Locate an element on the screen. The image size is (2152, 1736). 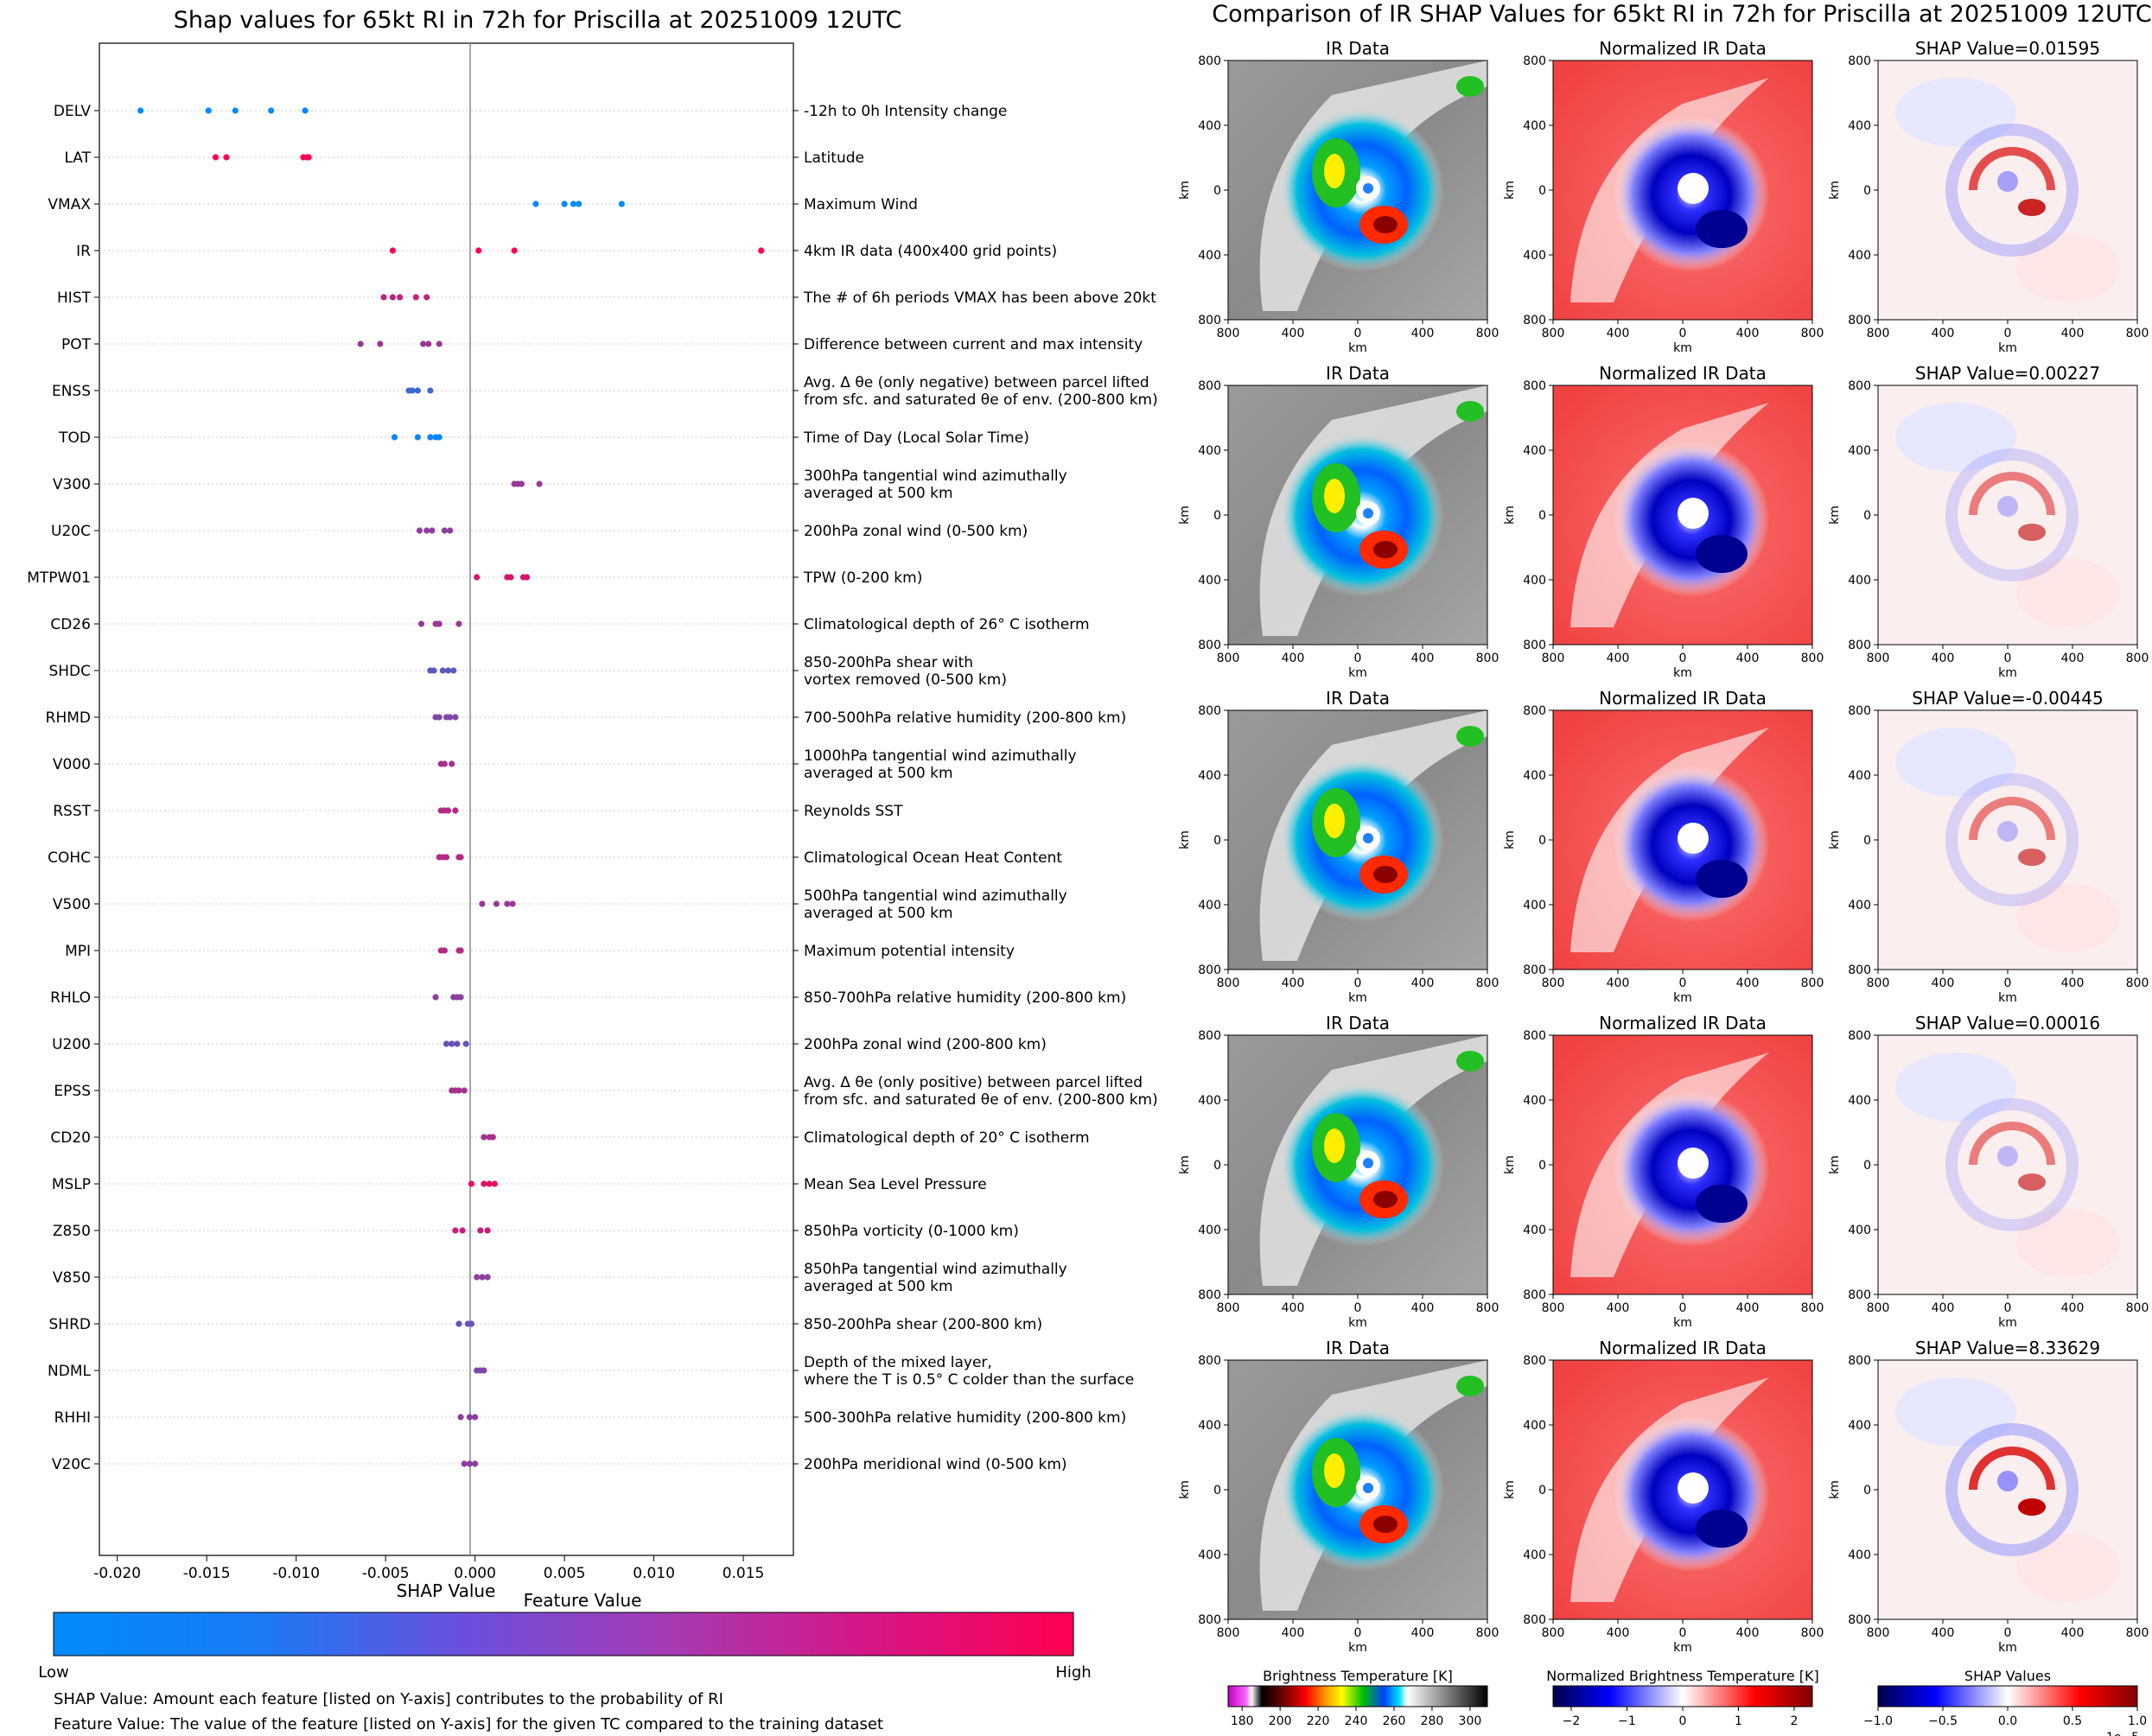
shap-negative-region is located at coordinates (1955, 1087).